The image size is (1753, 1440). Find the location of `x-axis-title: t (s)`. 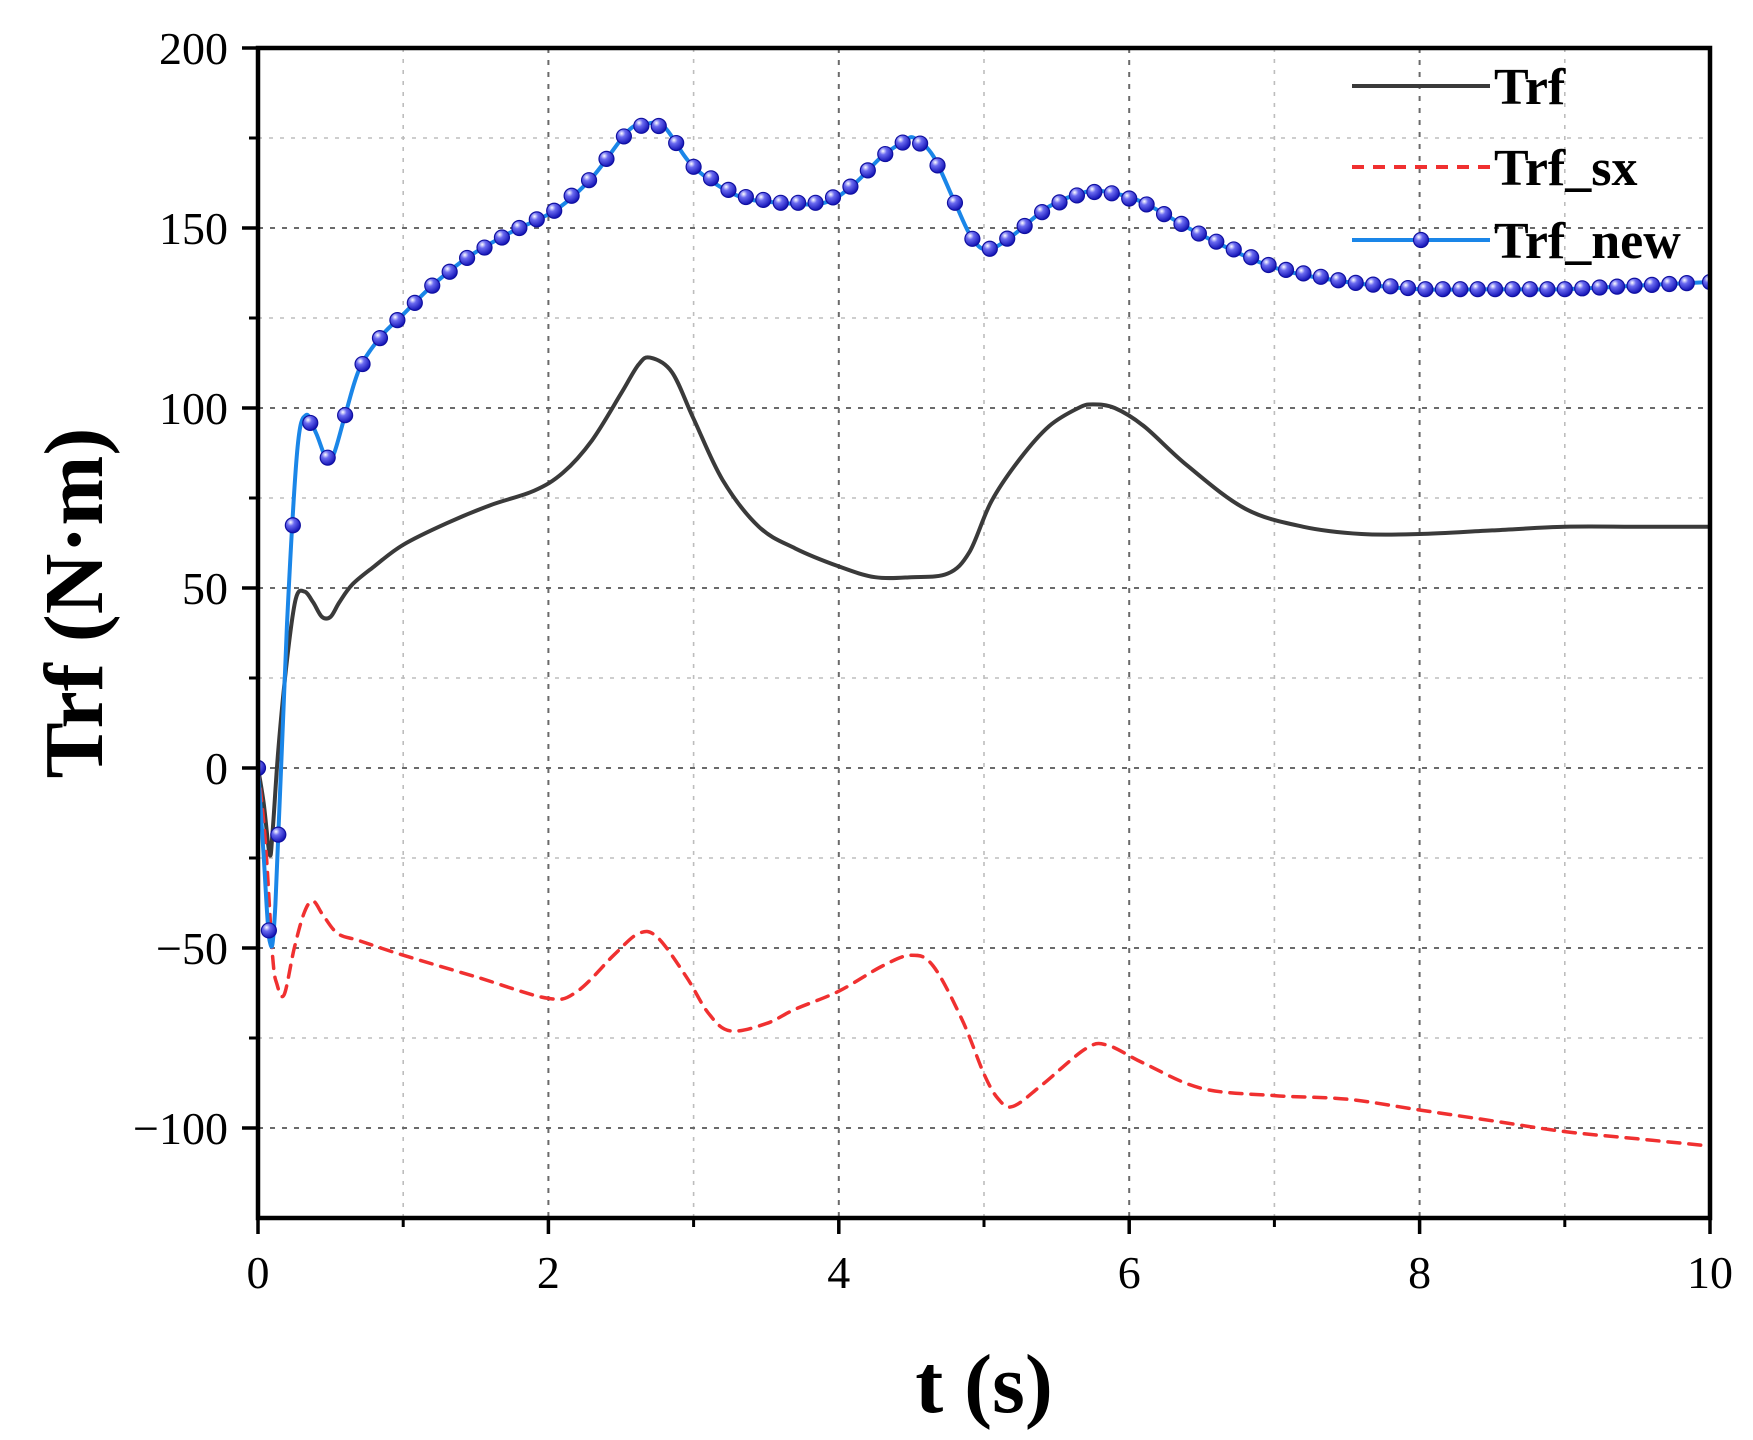

x-axis-title: t (s) is located at coordinates (984, 1384).